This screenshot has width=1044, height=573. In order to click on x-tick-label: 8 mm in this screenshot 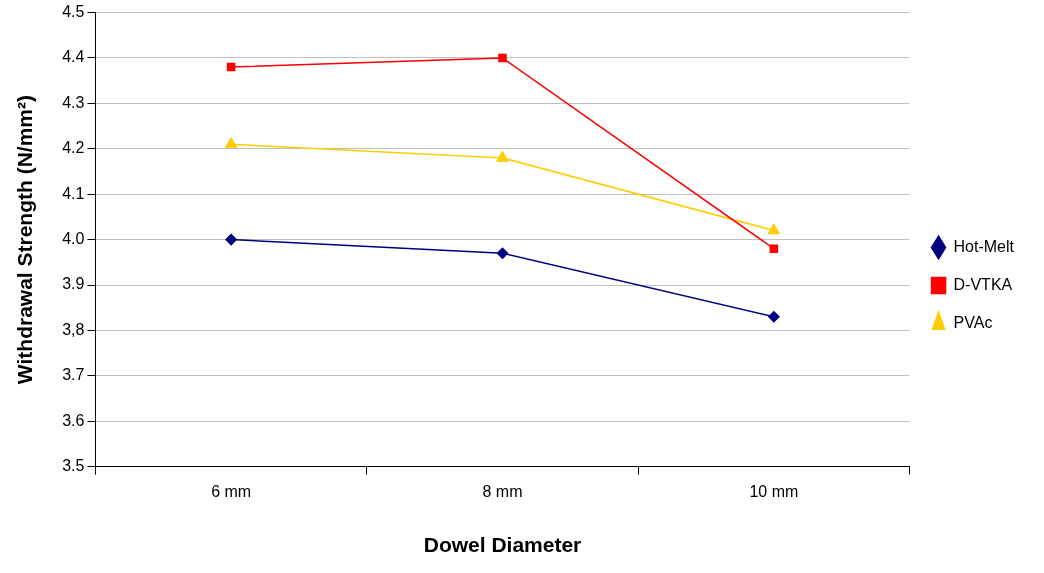, I will do `click(502, 491)`.